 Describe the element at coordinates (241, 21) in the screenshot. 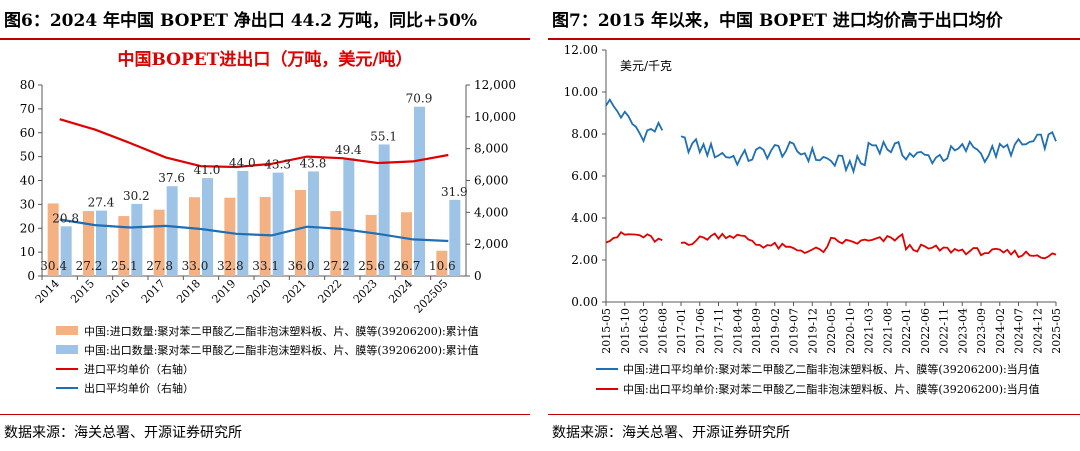

I see `figure-6-title: 图6：2024 年中国 BOPET 净出口 44.2 万吨，同比+50%` at that location.